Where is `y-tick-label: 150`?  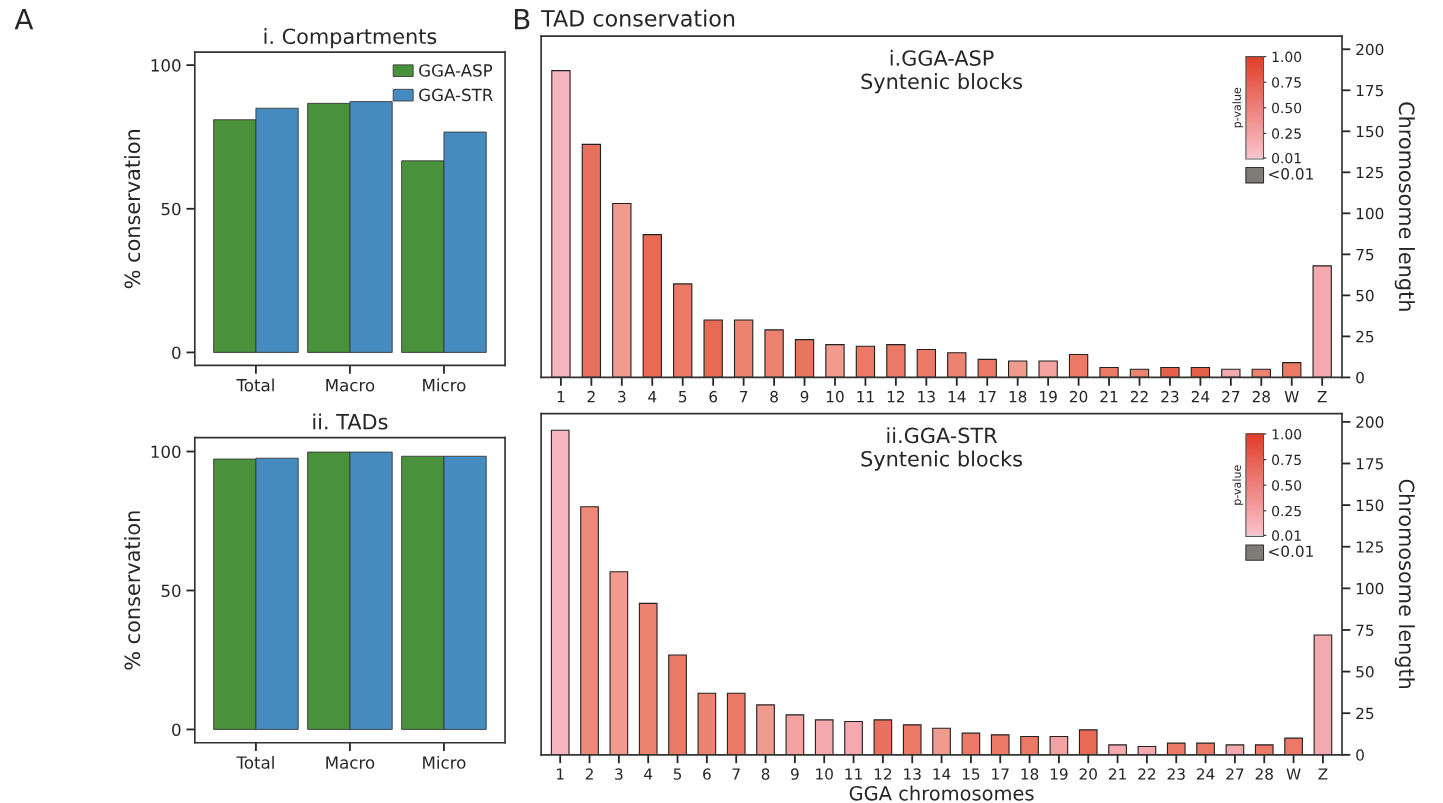 y-tick-label: 150 is located at coordinates (1370, 505).